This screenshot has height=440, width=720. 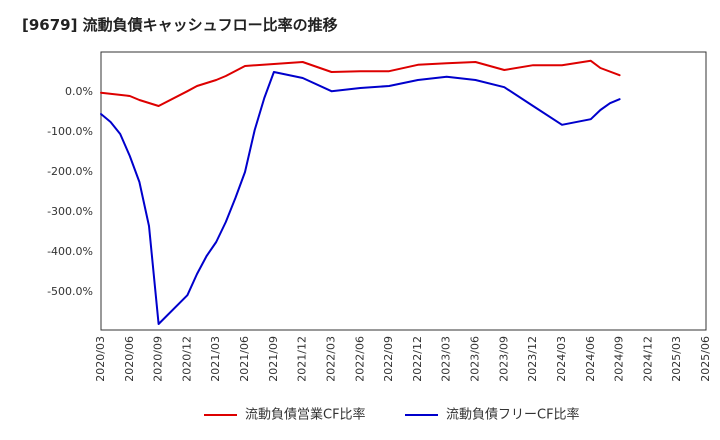 I want to click on x-tick-label: 2023/09, so click(x=503, y=359).